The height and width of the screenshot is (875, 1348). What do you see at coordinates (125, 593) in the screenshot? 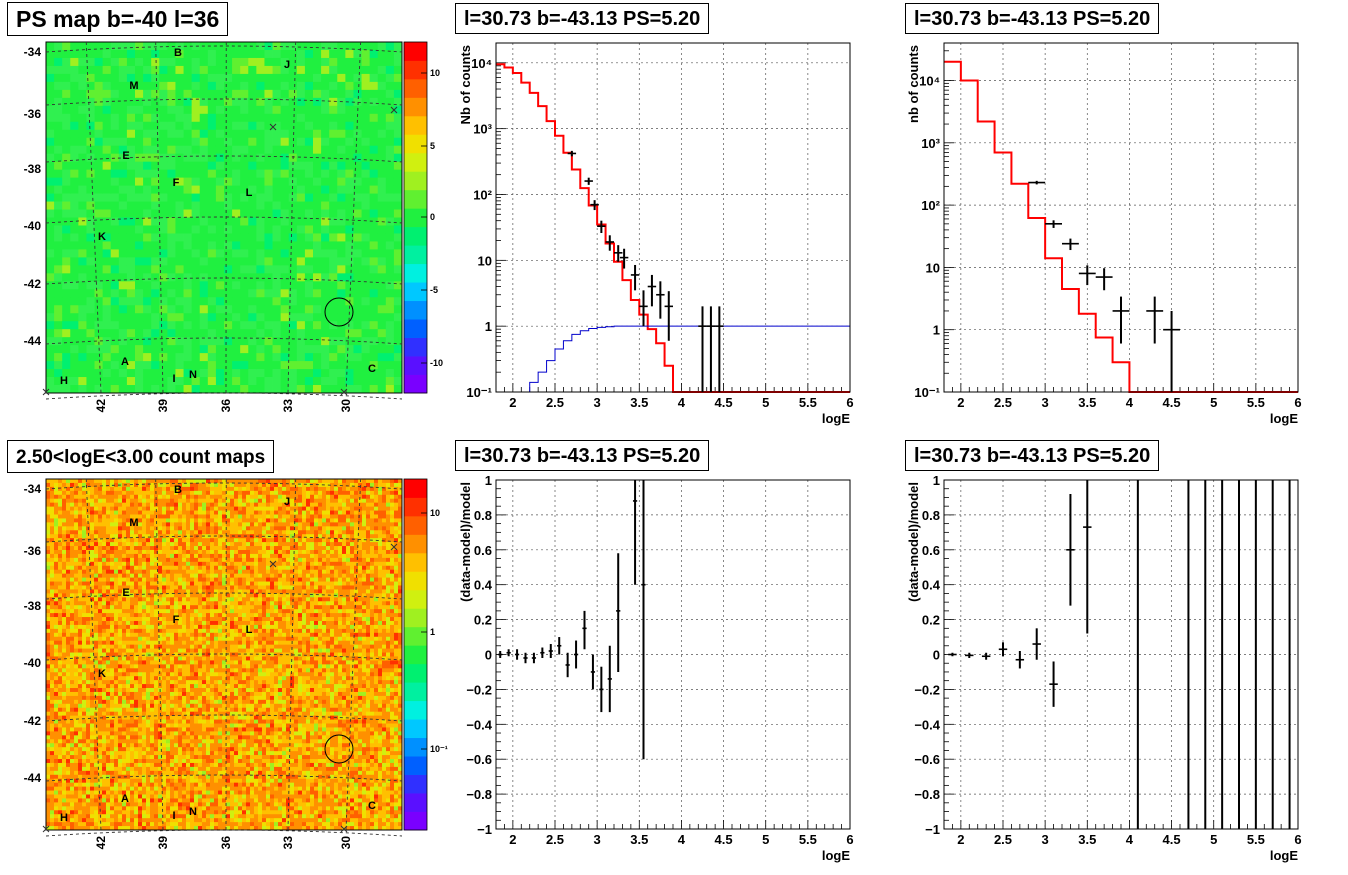
I see `source-label-e: E` at bounding box center [125, 593].